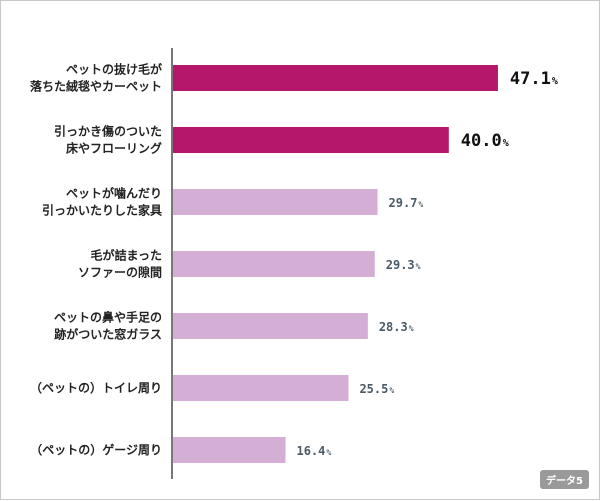 This screenshot has width=600, height=501. Describe the element at coordinates (313, 451) in the screenshot. I see `value-label: 16.4%` at that location.